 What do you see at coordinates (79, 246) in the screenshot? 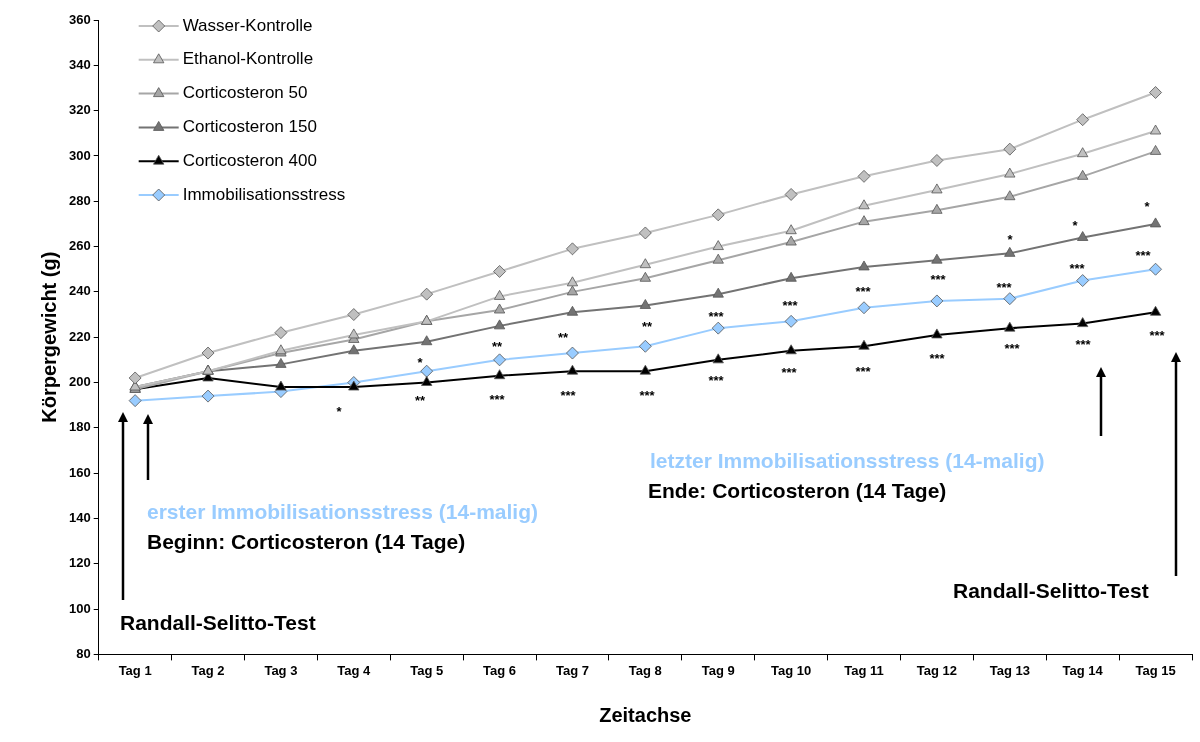
I see `y-tick-label: 260` at bounding box center [79, 246].